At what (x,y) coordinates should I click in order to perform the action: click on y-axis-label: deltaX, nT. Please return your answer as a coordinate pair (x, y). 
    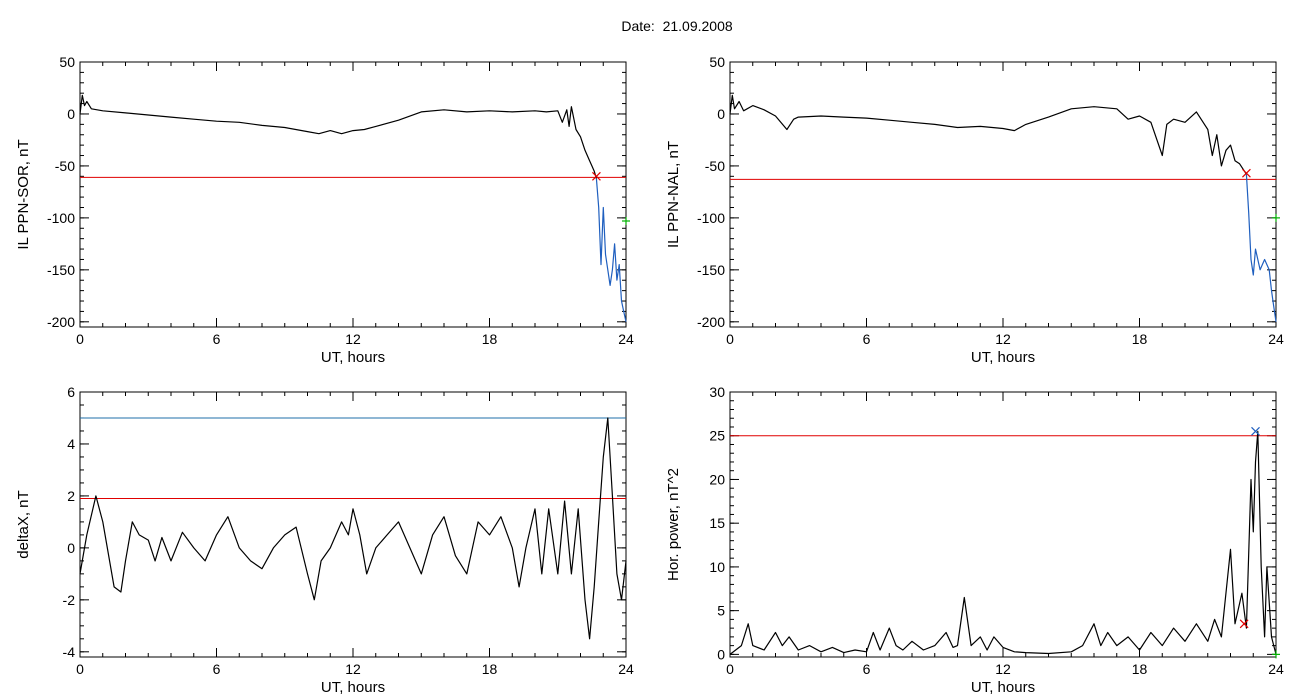
    Looking at the image, I should click on (23, 524).